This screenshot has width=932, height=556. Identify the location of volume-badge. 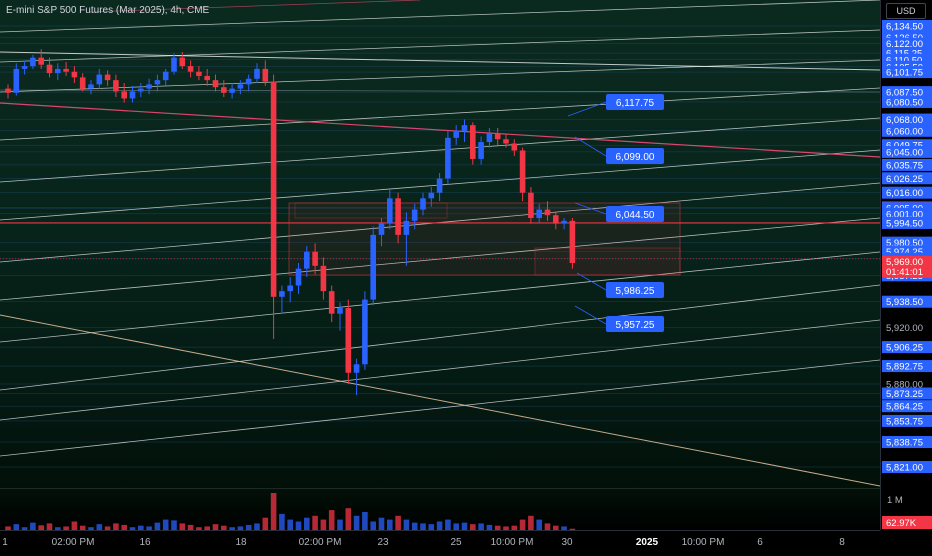
(907, 522).